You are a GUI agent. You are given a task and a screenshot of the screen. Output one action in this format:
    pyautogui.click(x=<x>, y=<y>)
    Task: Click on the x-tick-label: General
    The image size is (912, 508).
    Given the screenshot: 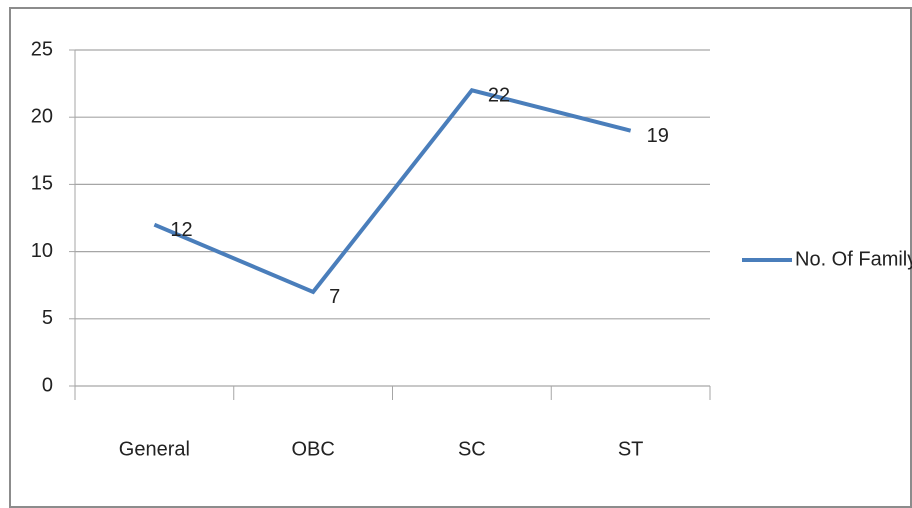 What is the action you would take?
    pyautogui.click(x=154, y=449)
    